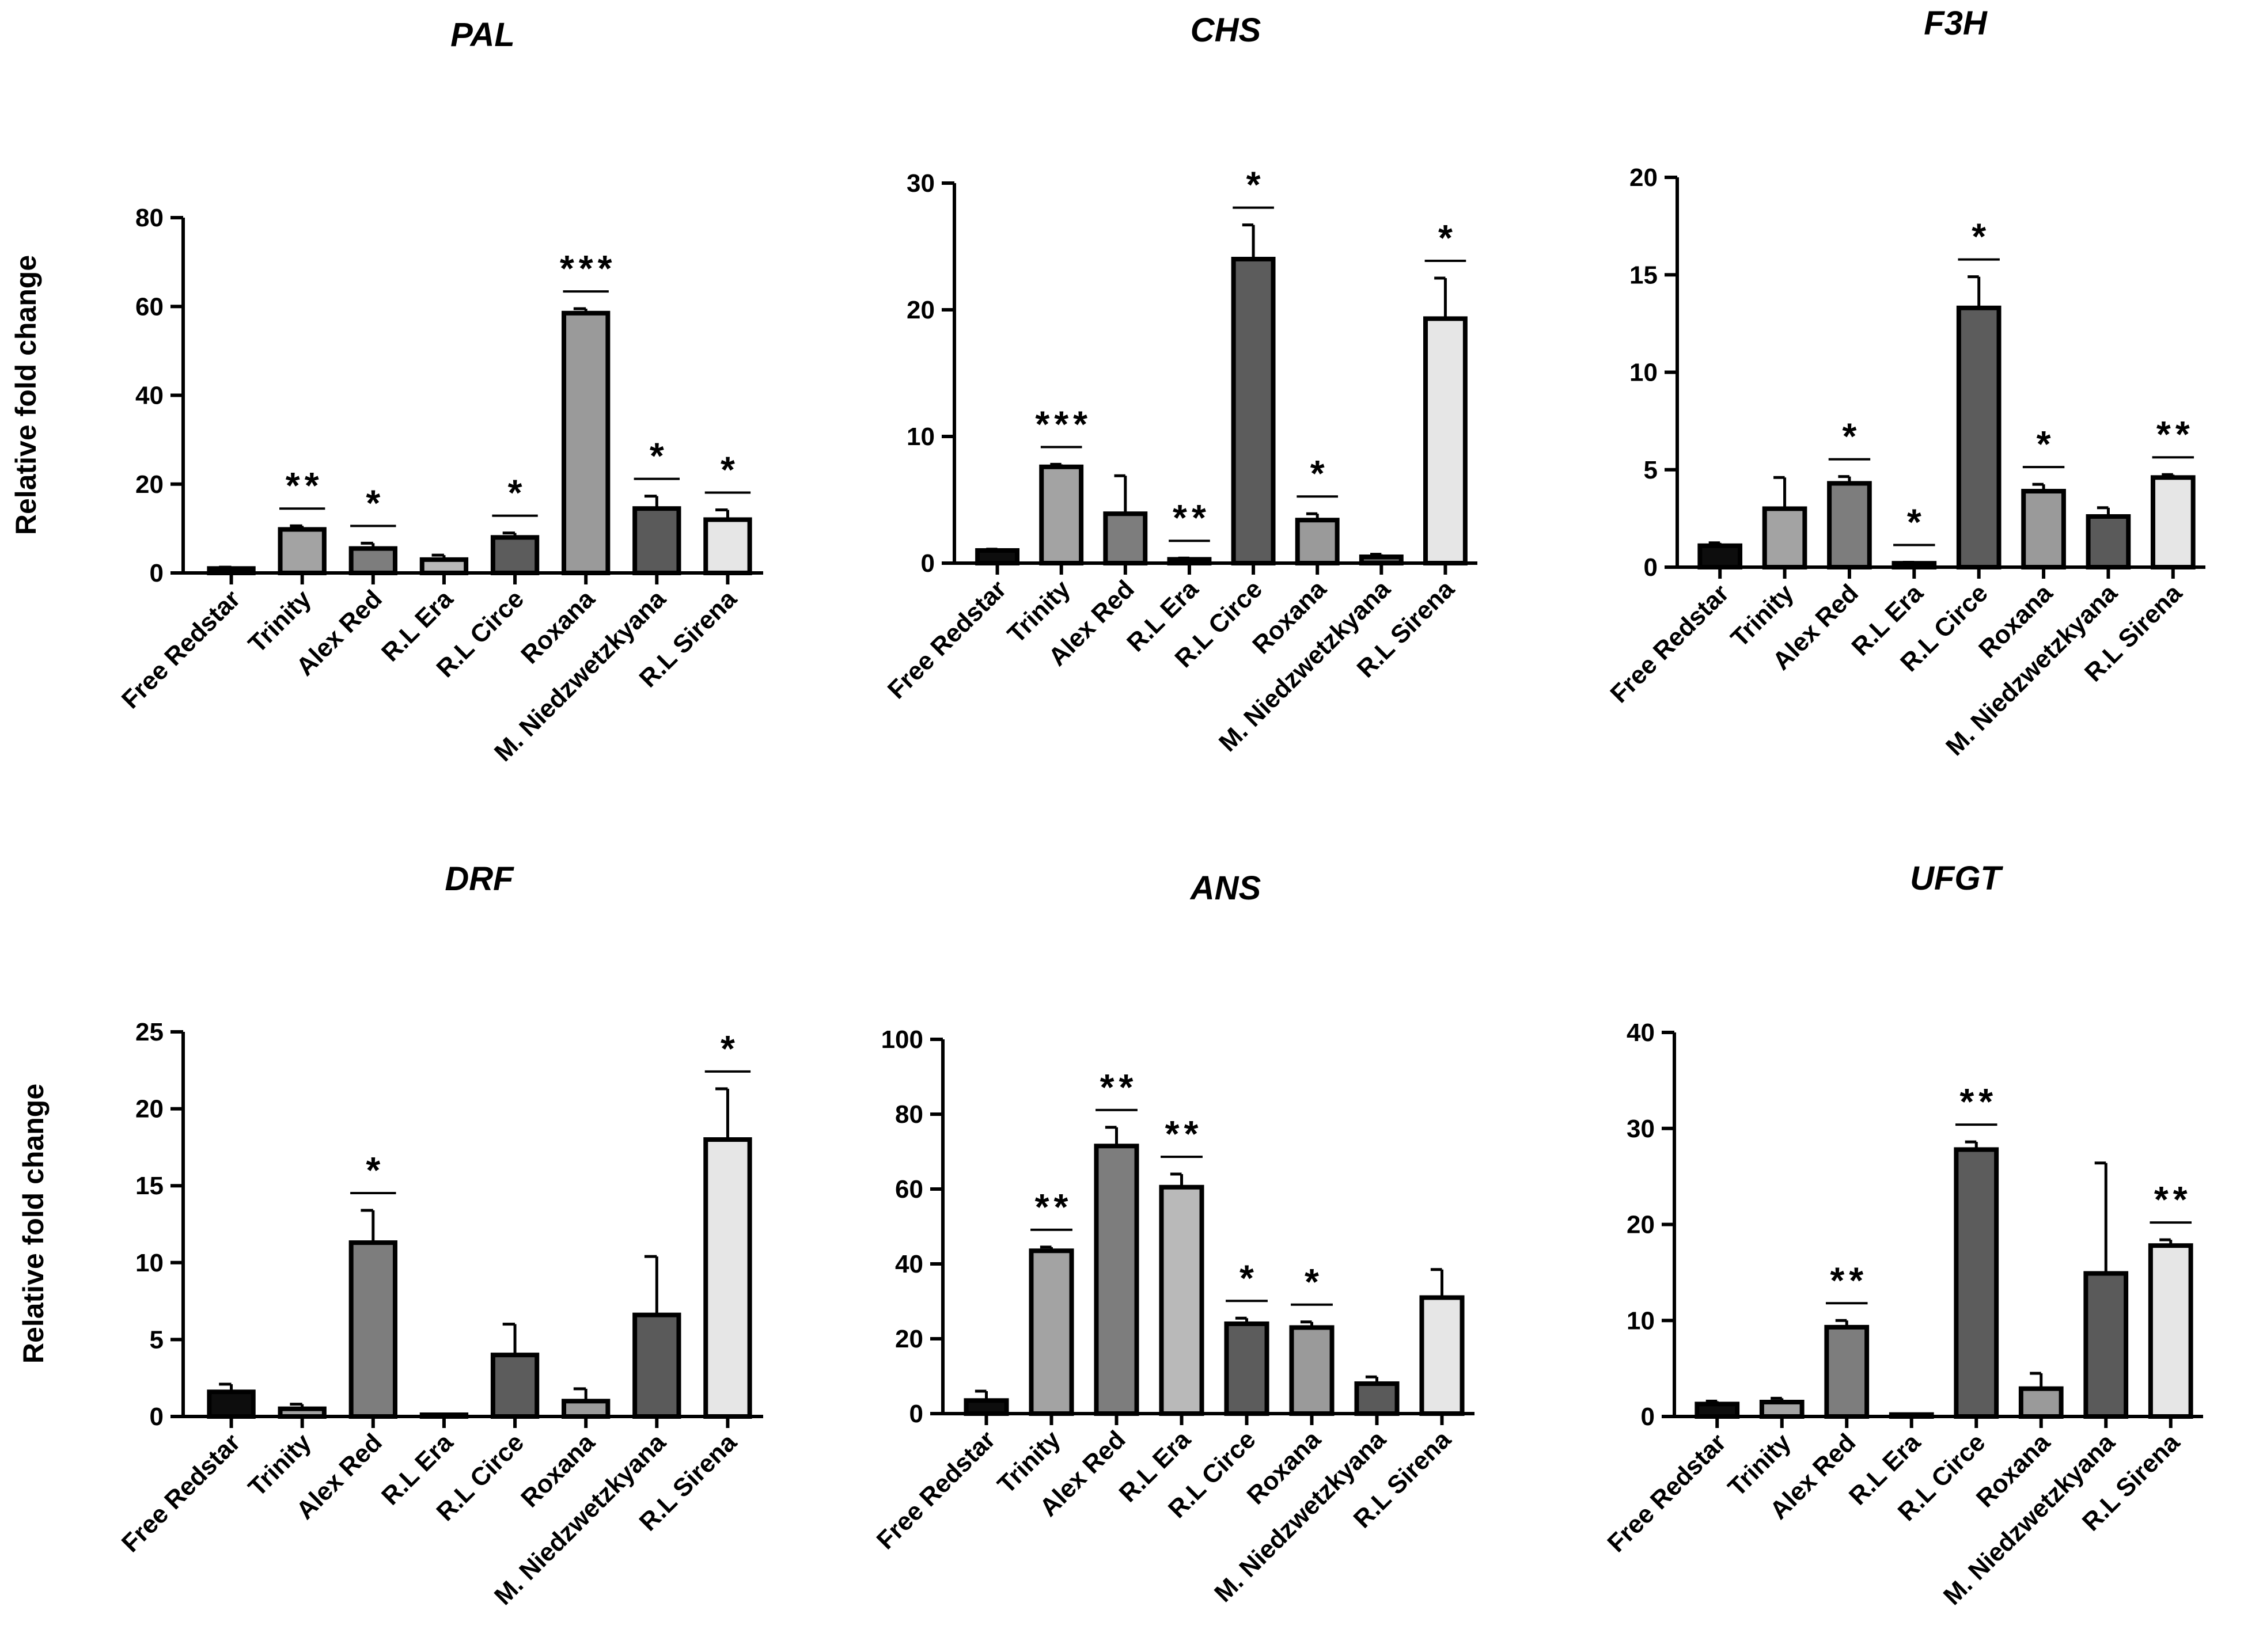  What do you see at coordinates (1226, 30) in the screenshot?
I see `chart-title-chs: CHS` at bounding box center [1226, 30].